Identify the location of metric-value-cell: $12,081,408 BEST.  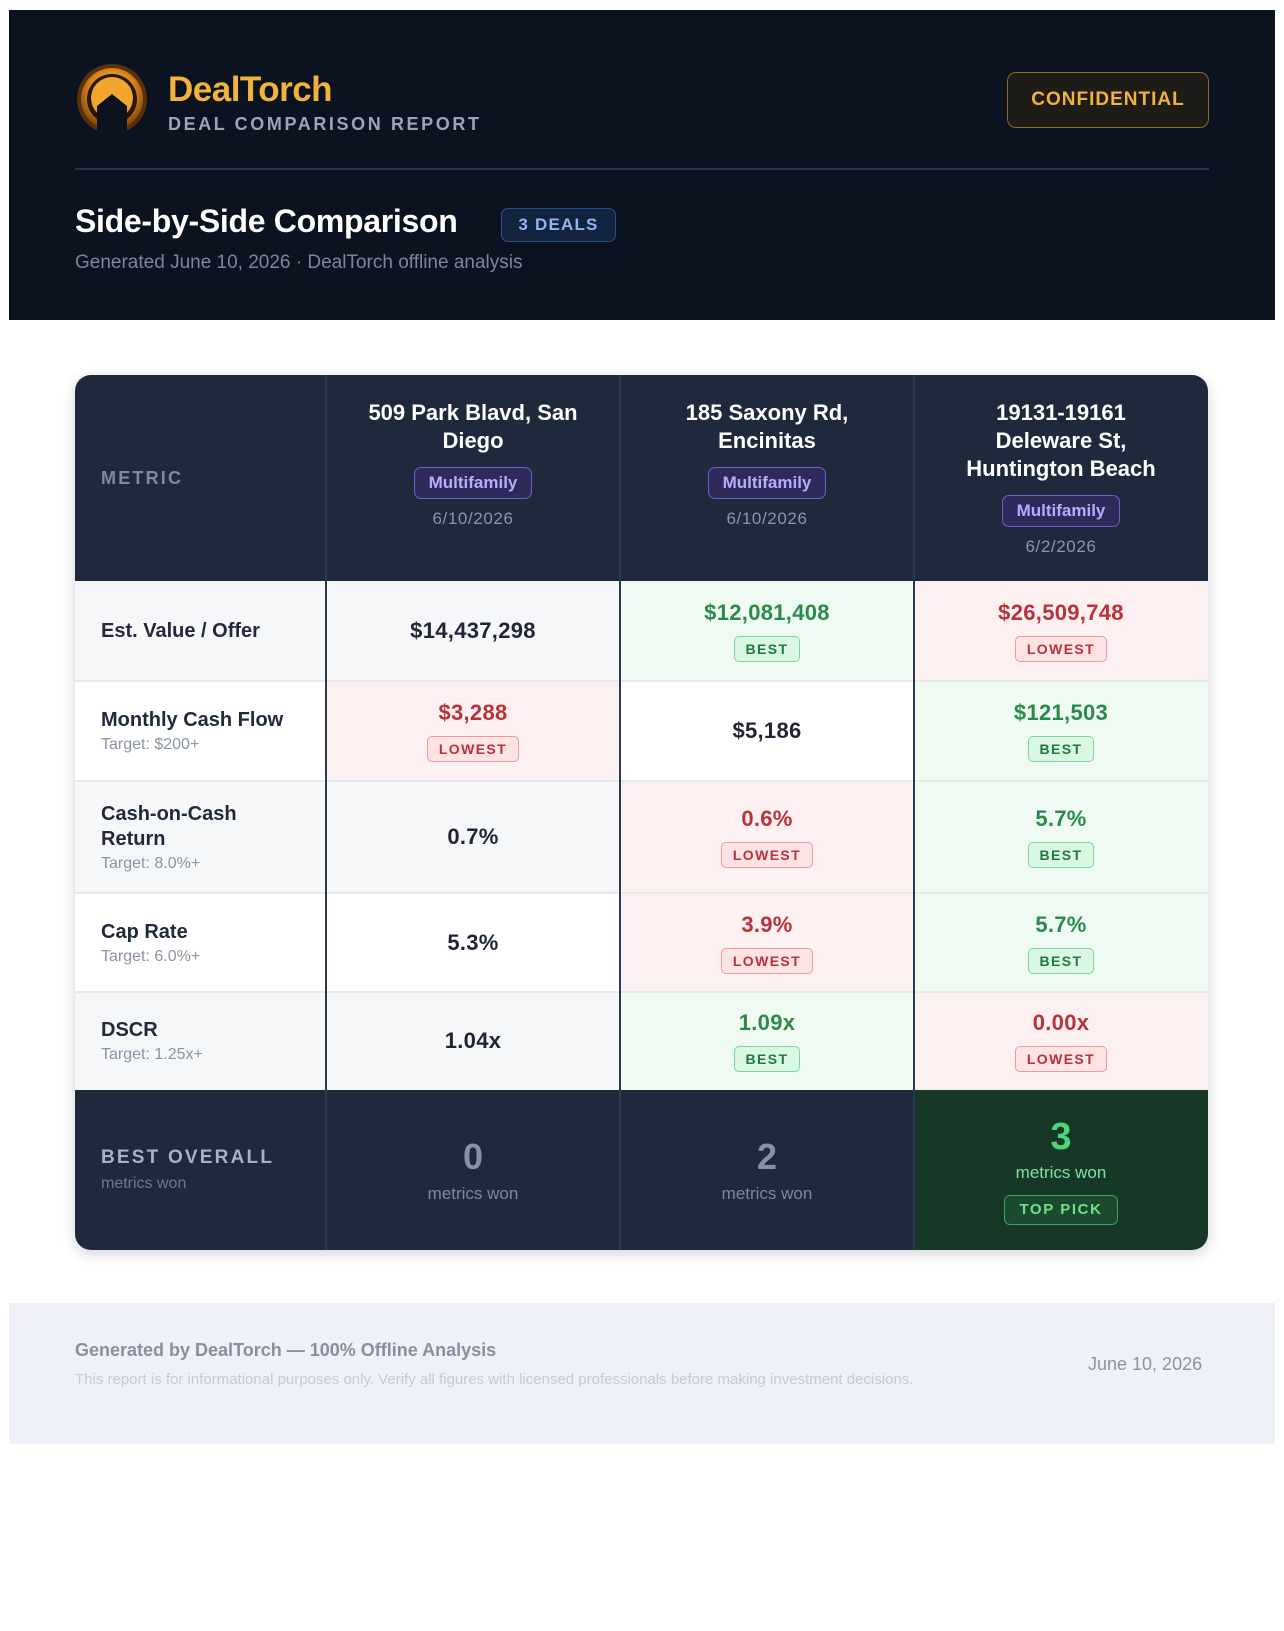
(767, 631).